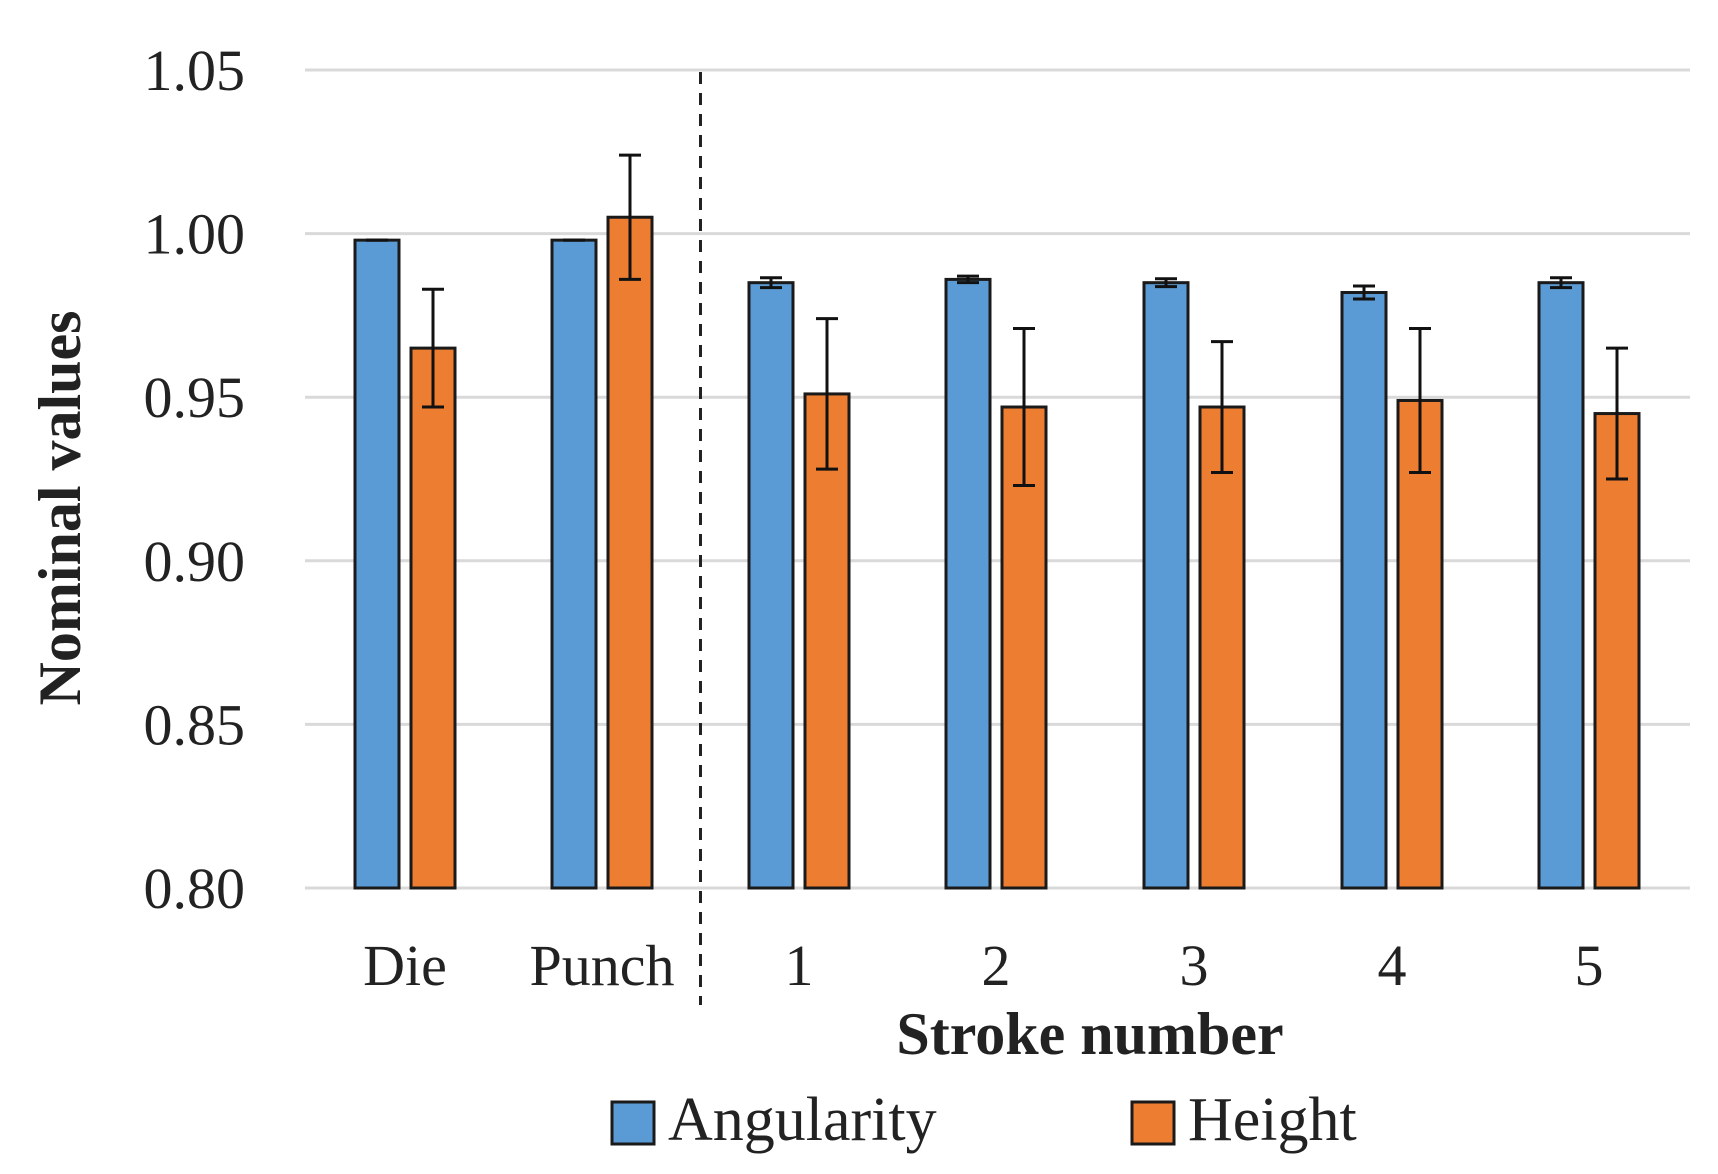 This screenshot has width=1718, height=1174. What do you see at coordinates (633, 1123) in the screenshot?
I see `legend-swatch-angularity` at bounding box center [633, 1123].